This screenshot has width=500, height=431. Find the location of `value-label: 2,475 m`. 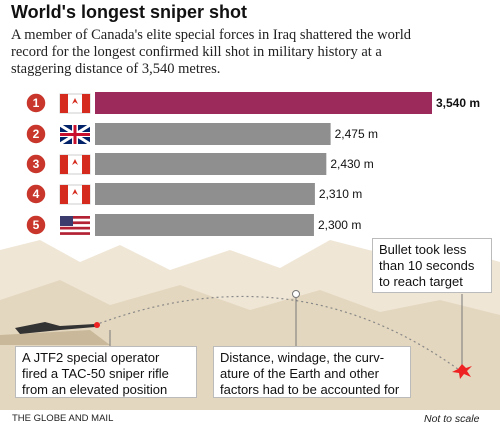

value-label: 2,475 m is located at coordinates (356, 134).